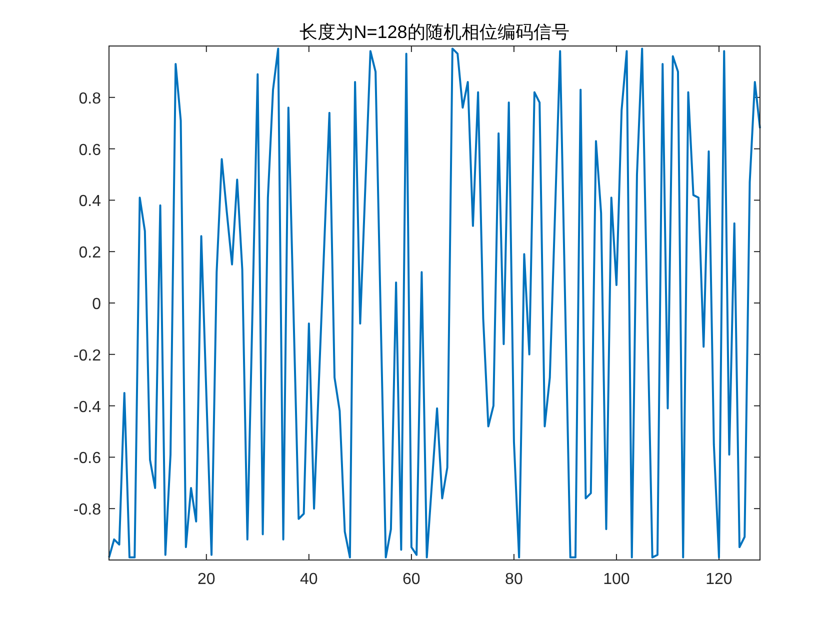 The image size is (840, 630). What do you see at coordinates (90, 99) in the screenshot?
I see `y-tick-label: 0.8` at bounding box center [90, 99].